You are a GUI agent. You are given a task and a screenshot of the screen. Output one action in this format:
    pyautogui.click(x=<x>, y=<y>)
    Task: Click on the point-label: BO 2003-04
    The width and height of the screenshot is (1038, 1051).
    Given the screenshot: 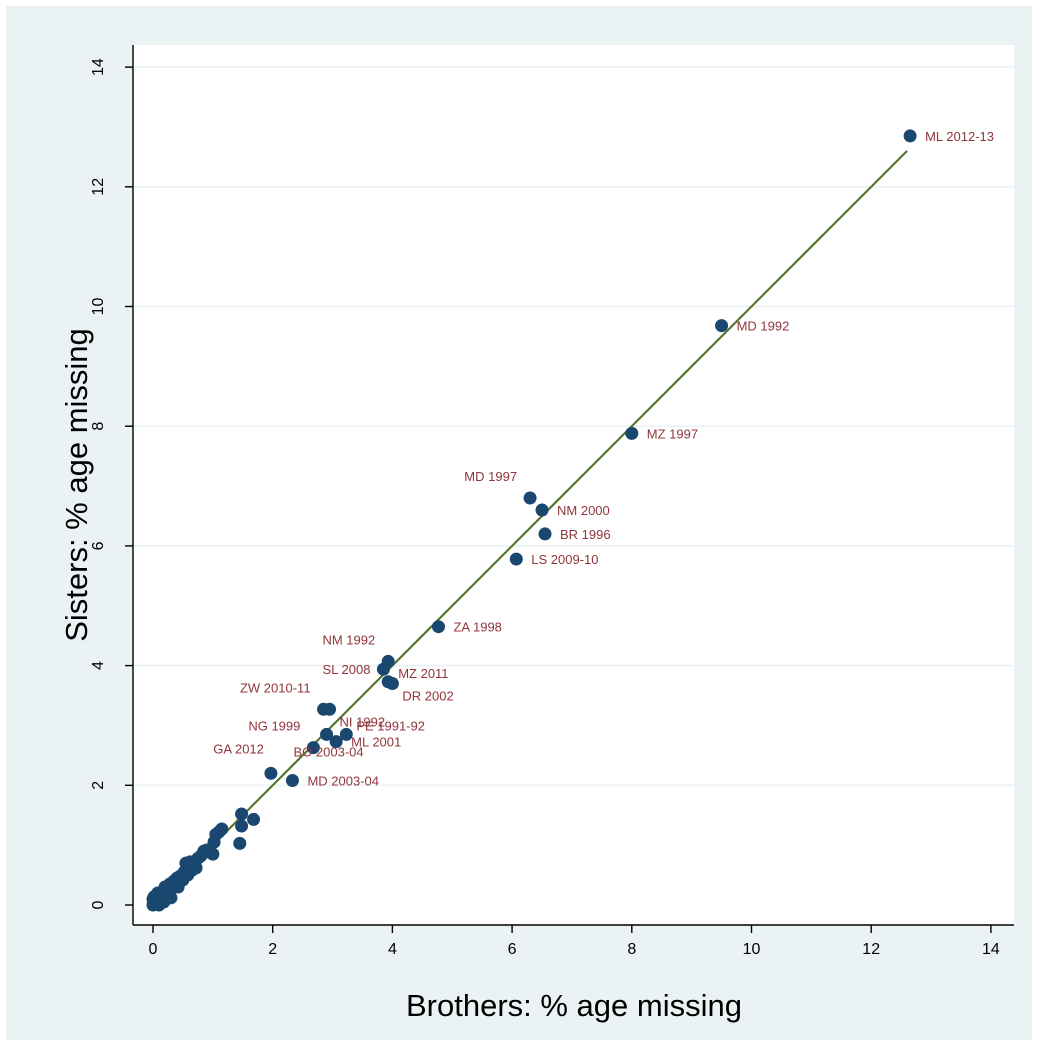 What is the action you would take?
    pyautogui.click(x=329, y=751)
    